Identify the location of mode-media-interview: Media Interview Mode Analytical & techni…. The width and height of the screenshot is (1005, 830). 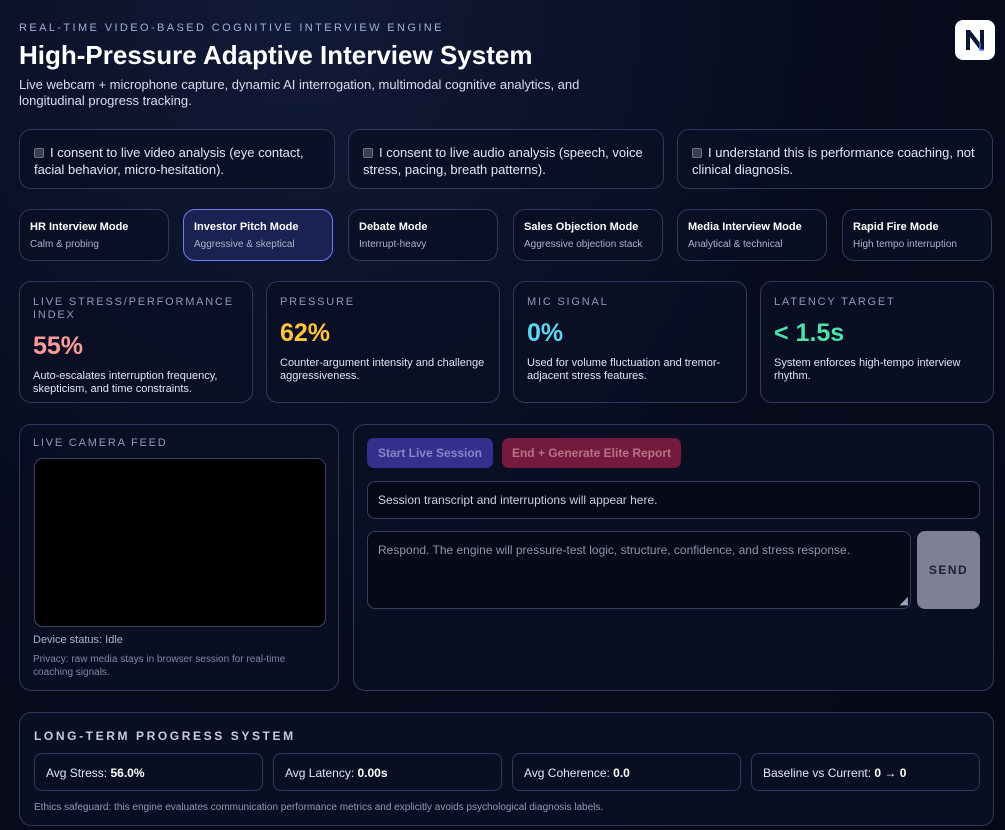
(752, 235).